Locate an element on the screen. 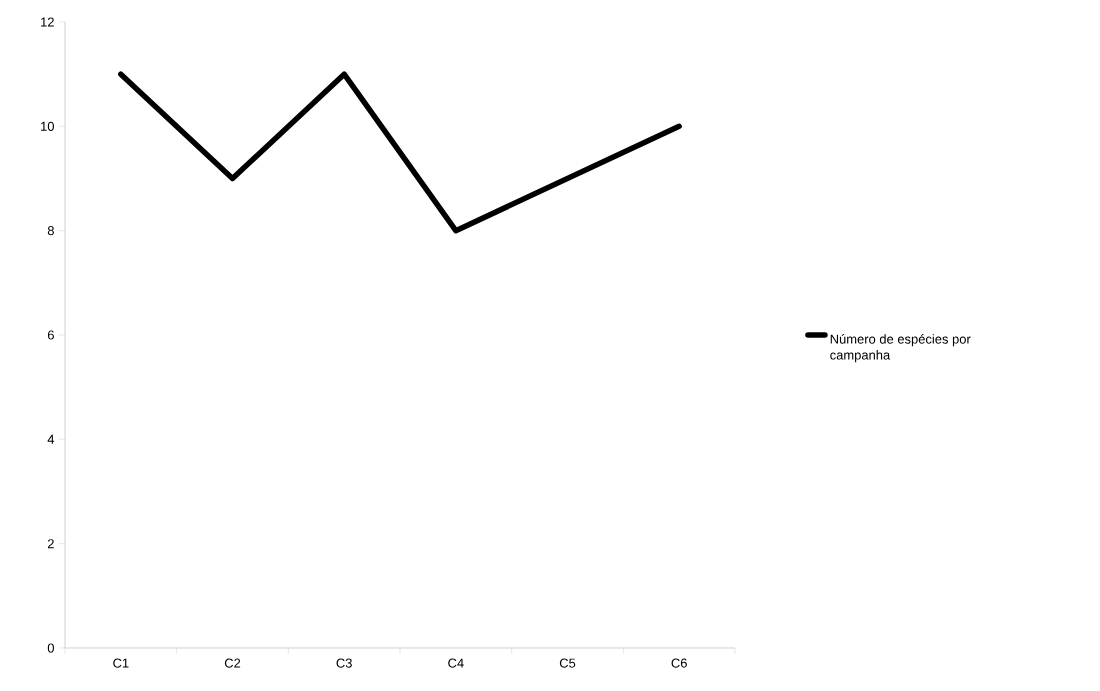  y-tick-label: 4 is located at coordinates (51, 439).